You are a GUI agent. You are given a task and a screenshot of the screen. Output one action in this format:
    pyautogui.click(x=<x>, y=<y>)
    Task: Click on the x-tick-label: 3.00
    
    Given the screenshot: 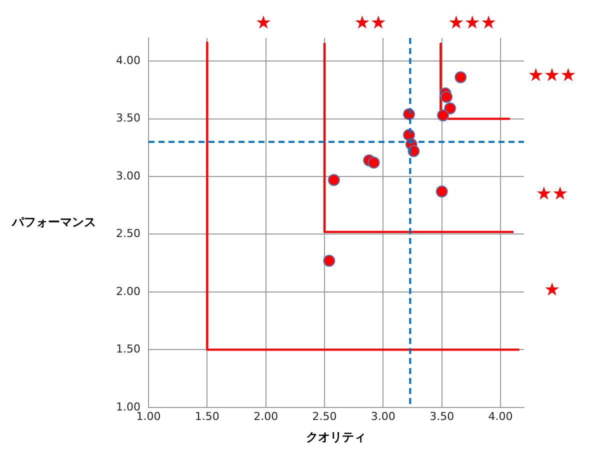 What is the action you would take?
    pyautogui.click(x=383, y=416)
    